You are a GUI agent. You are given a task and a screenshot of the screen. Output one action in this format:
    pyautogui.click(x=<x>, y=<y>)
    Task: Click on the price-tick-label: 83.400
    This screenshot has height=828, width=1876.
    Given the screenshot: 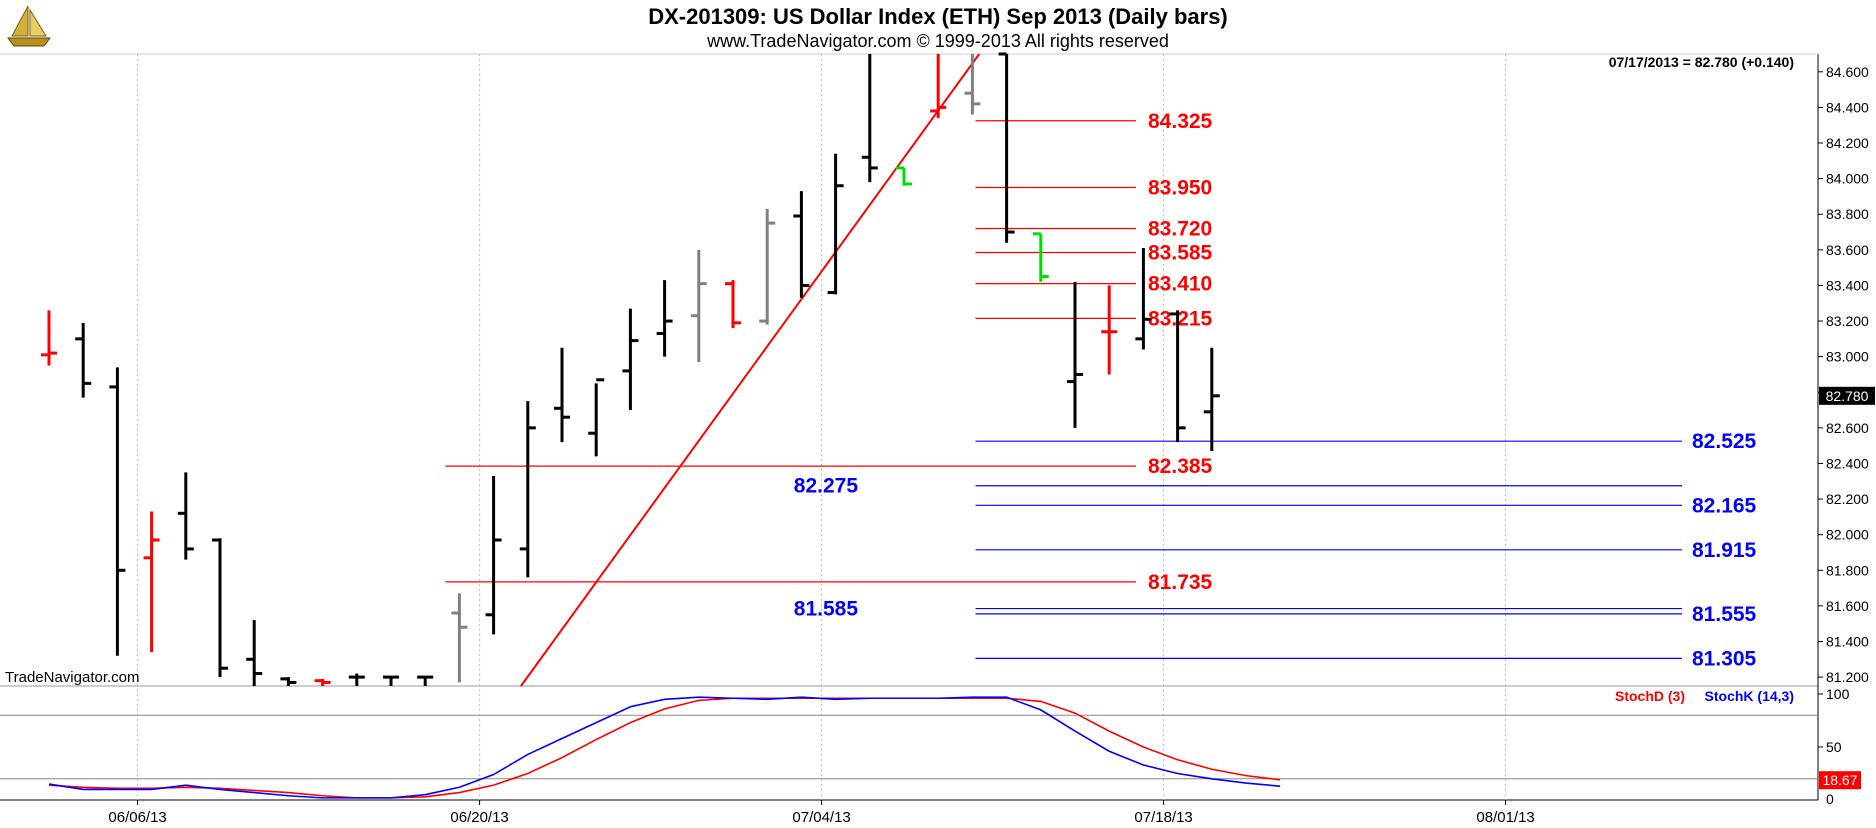 What is the action you would take?
    pyautogui.click(x=1847, y=285)
    